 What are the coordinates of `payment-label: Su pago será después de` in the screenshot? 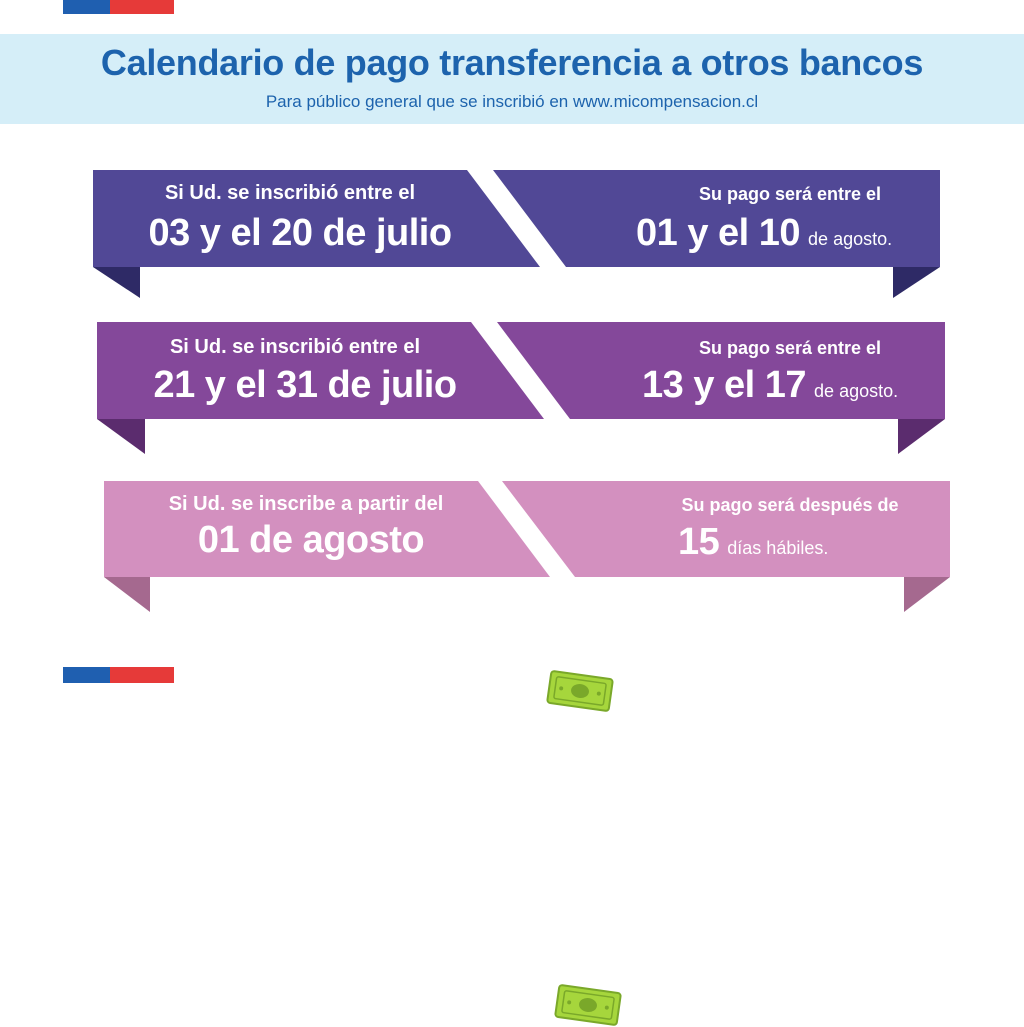 It's located at (790, 505).